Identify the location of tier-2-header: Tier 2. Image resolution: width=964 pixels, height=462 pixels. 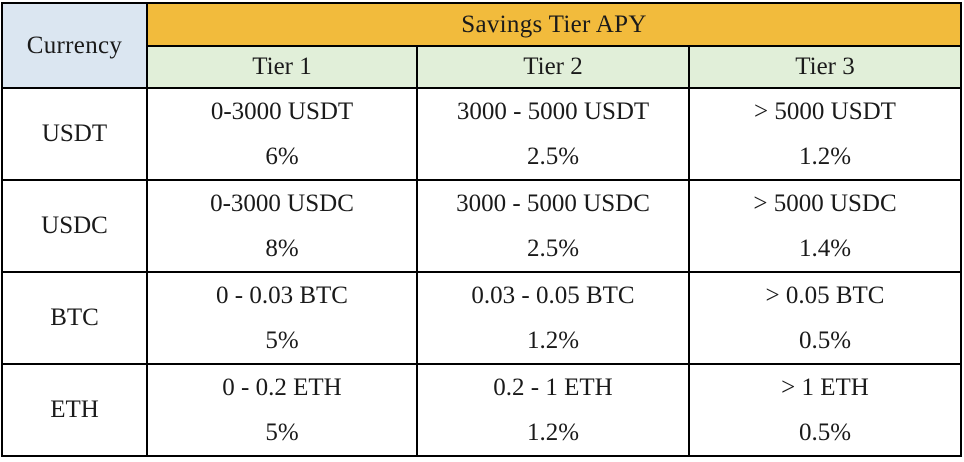
(553, 67).